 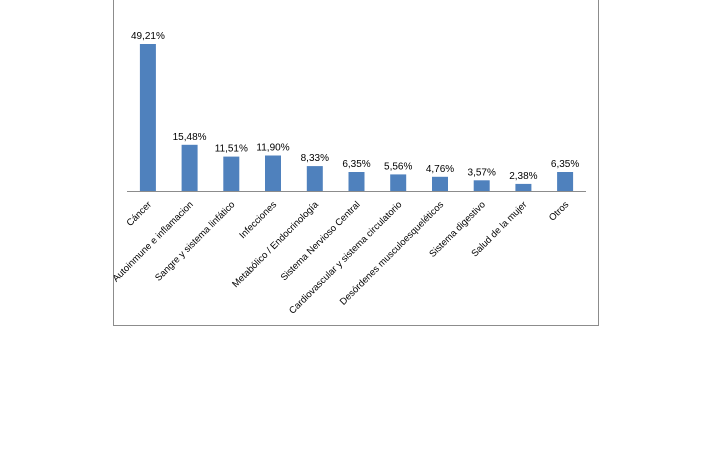 What do you see at coordinates (231, 149) in the screenshot?
I see `data-label-2: 11,51%` at bounding box center [231, 149].